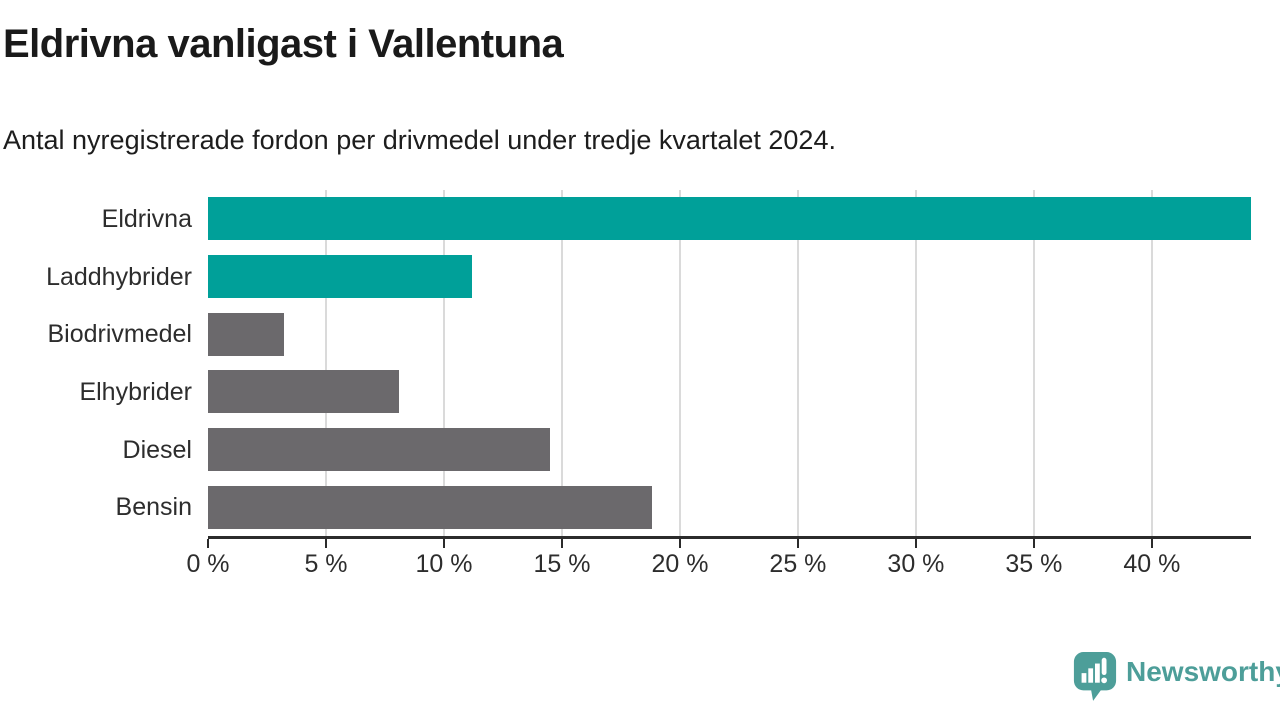  Describe the element at coordinates (119, 334) in the screenshot. I see `category-label-biodrivmedel: Biodrivmedel` at that location.